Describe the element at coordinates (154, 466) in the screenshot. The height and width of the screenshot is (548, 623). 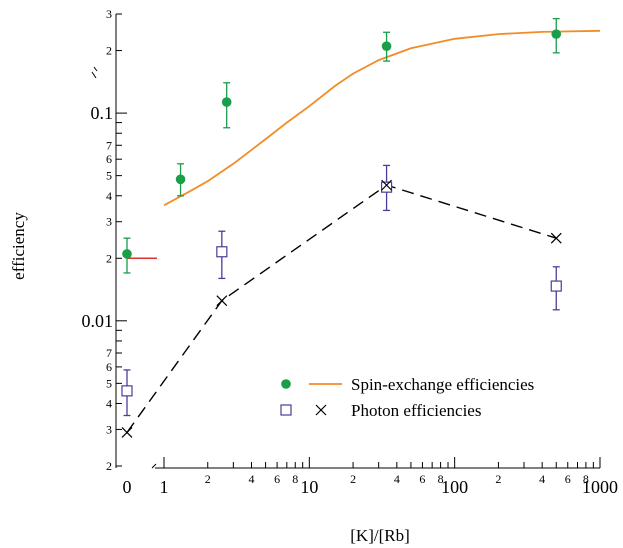
I see `x-axis-break` at that location.